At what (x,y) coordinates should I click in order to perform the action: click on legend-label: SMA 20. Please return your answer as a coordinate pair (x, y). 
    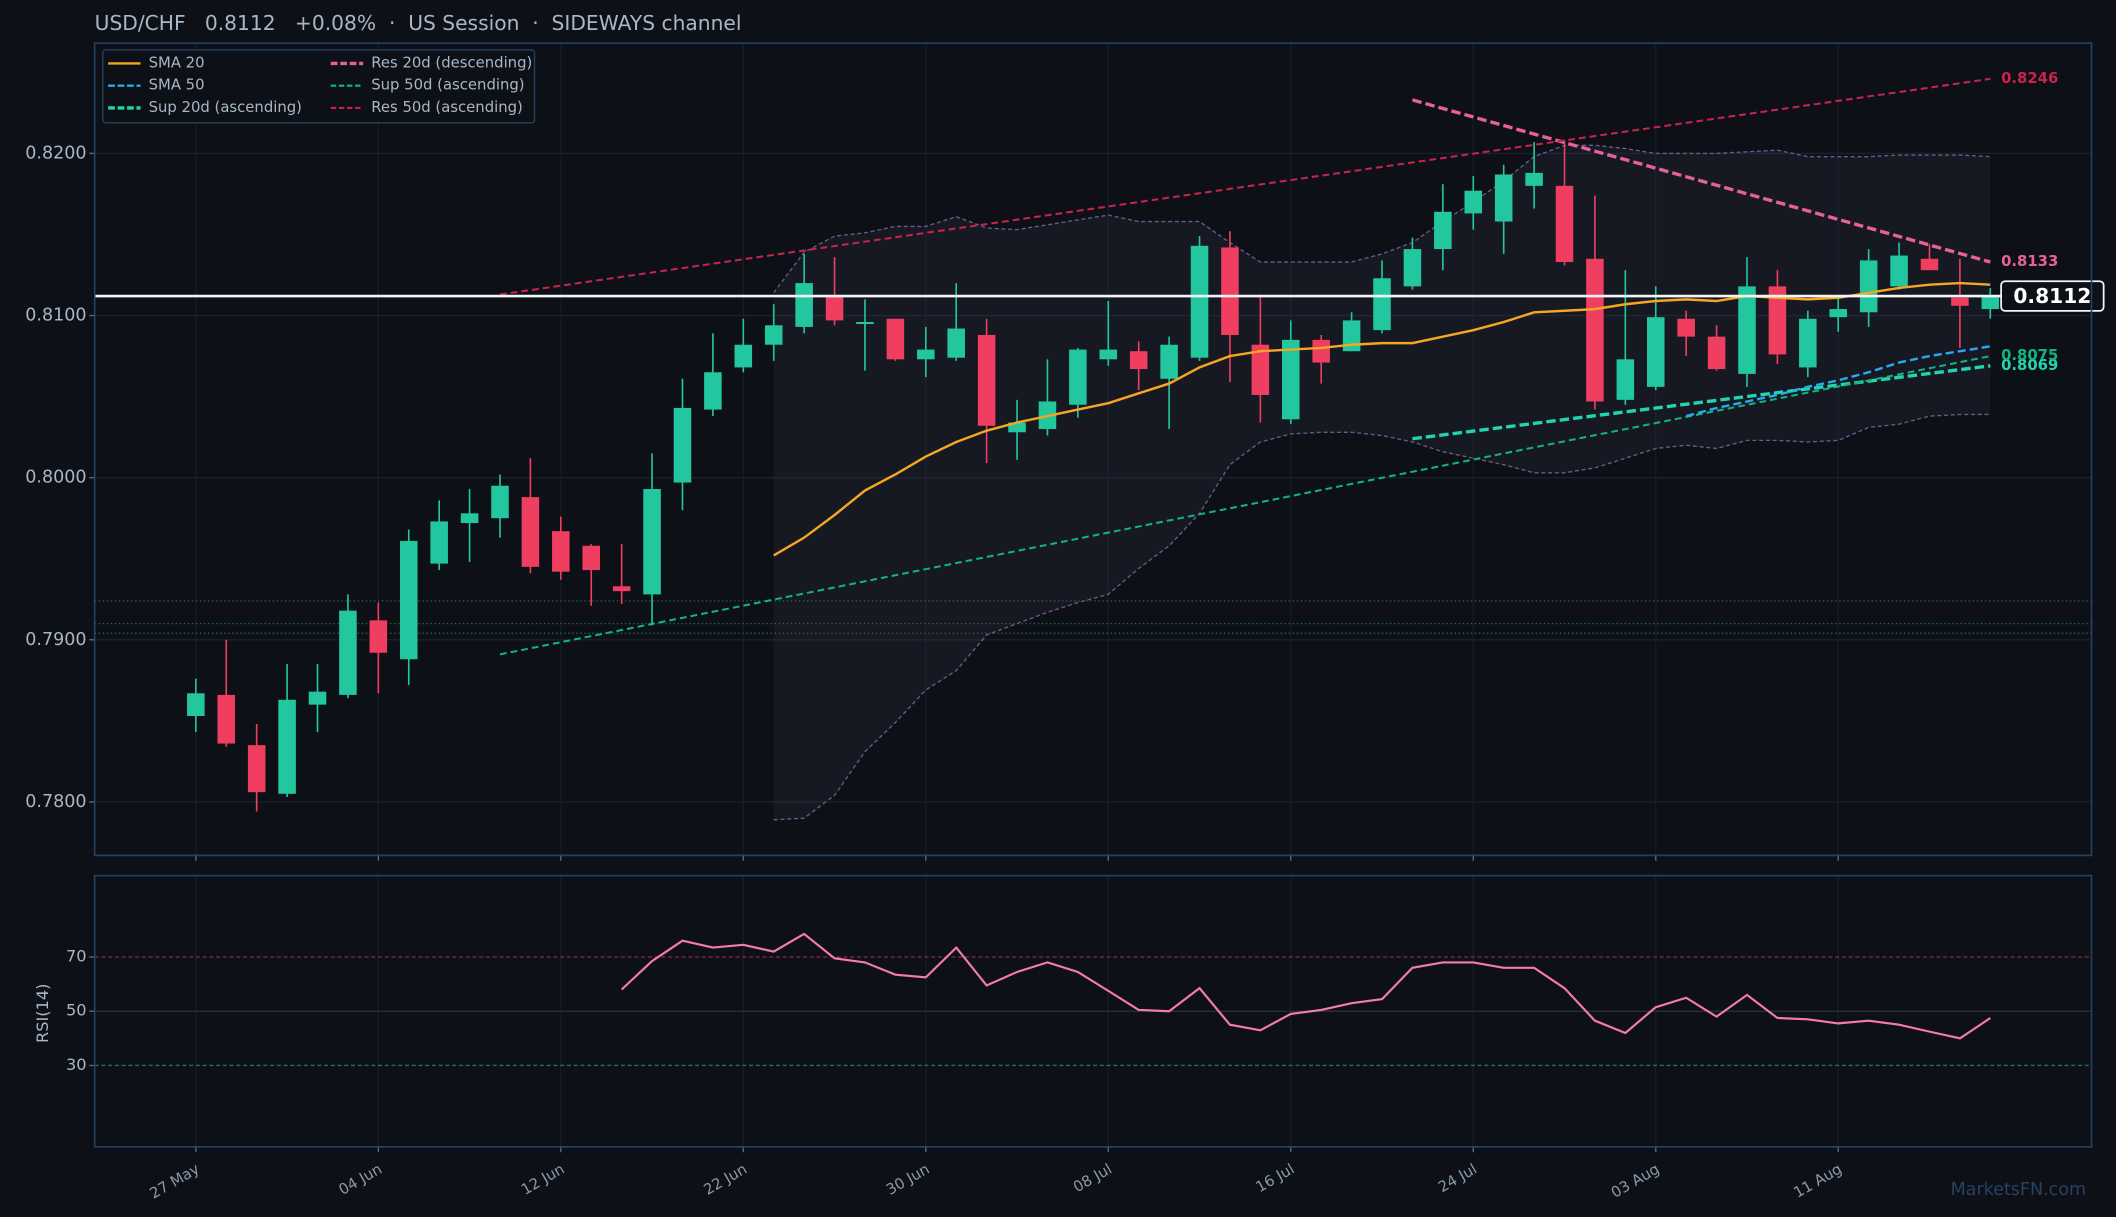
    Looking at the image, I should click on (177, 62).